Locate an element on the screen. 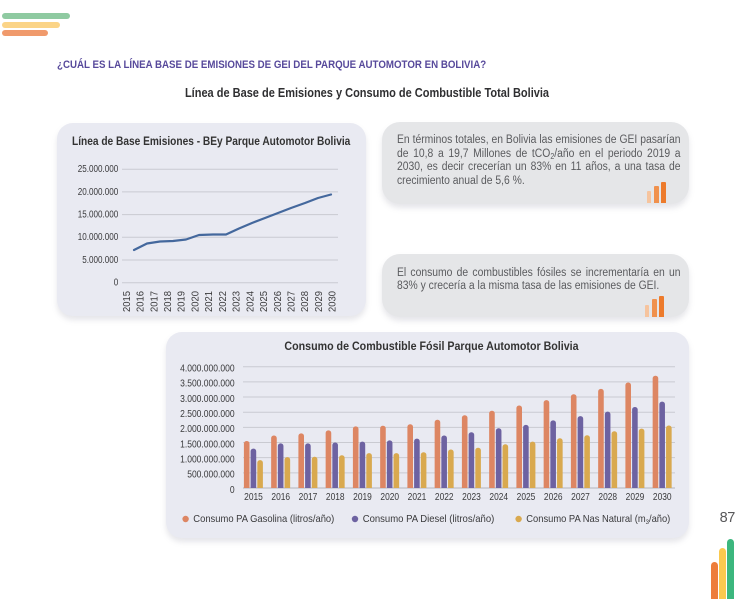  svg-text: 4.000.000.000 is located at coordinates (207, 369).